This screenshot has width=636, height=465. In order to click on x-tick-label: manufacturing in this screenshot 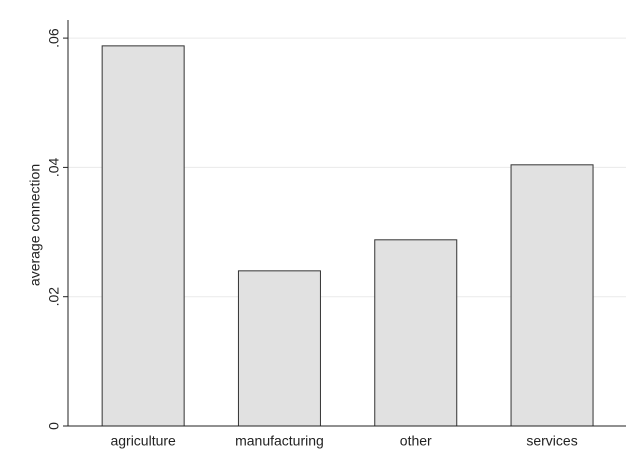, I will do `click(279, 441)`.